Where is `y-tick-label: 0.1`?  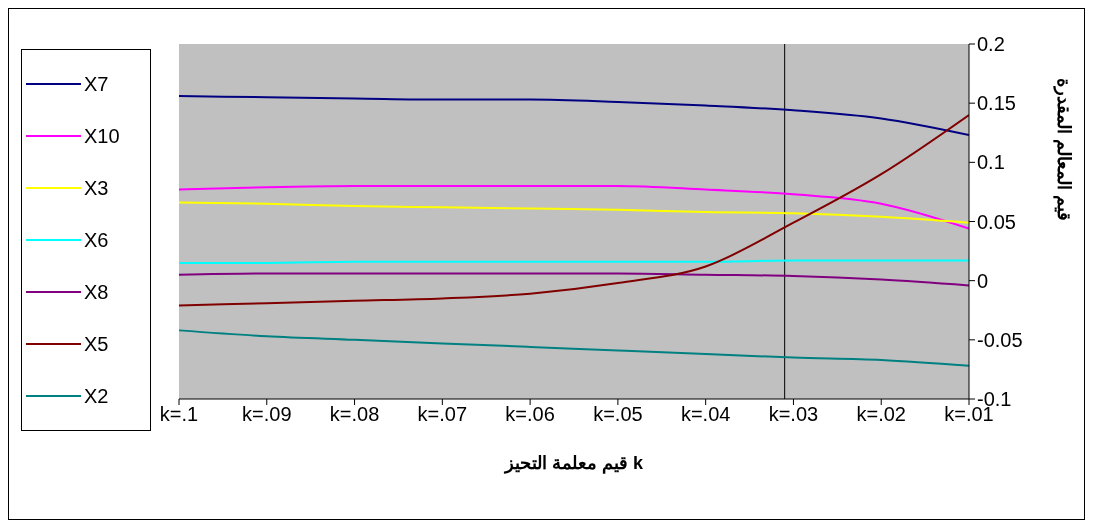 y-tick-label: 0.1 is located at coordinates (991, 162).